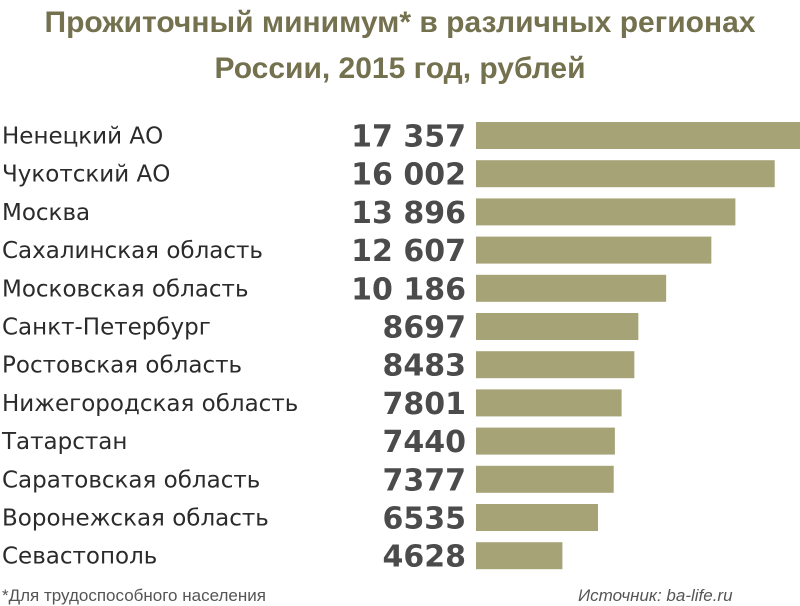  I want to click on value-label-6: 8697, so click(425, 328).